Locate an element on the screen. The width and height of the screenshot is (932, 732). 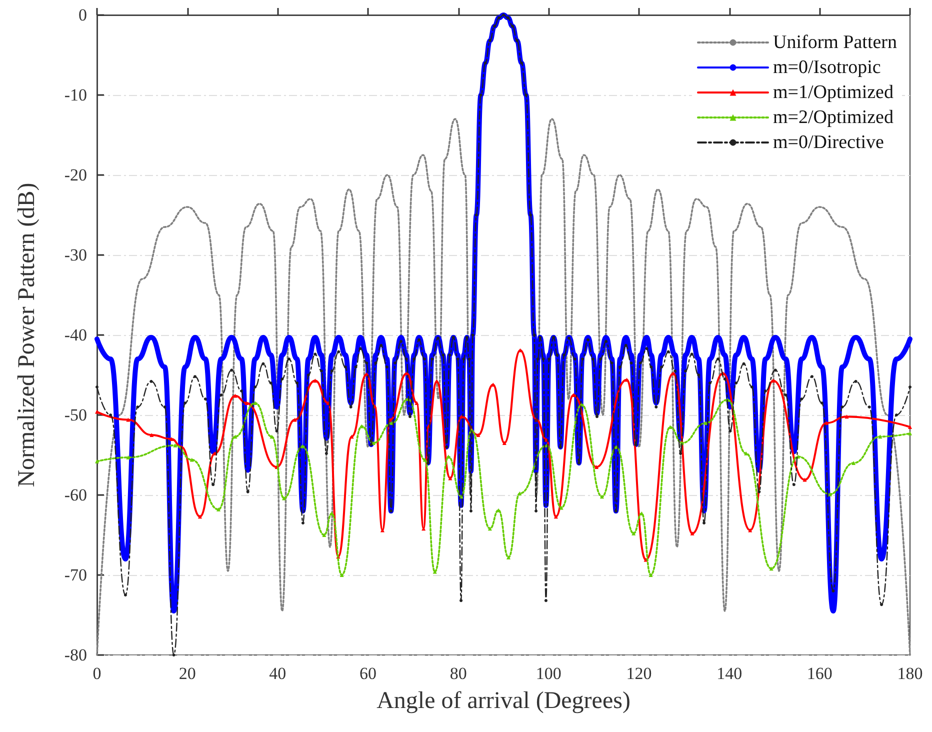
legend-label: Uniform Pattern is located at coordinates (835, 42).